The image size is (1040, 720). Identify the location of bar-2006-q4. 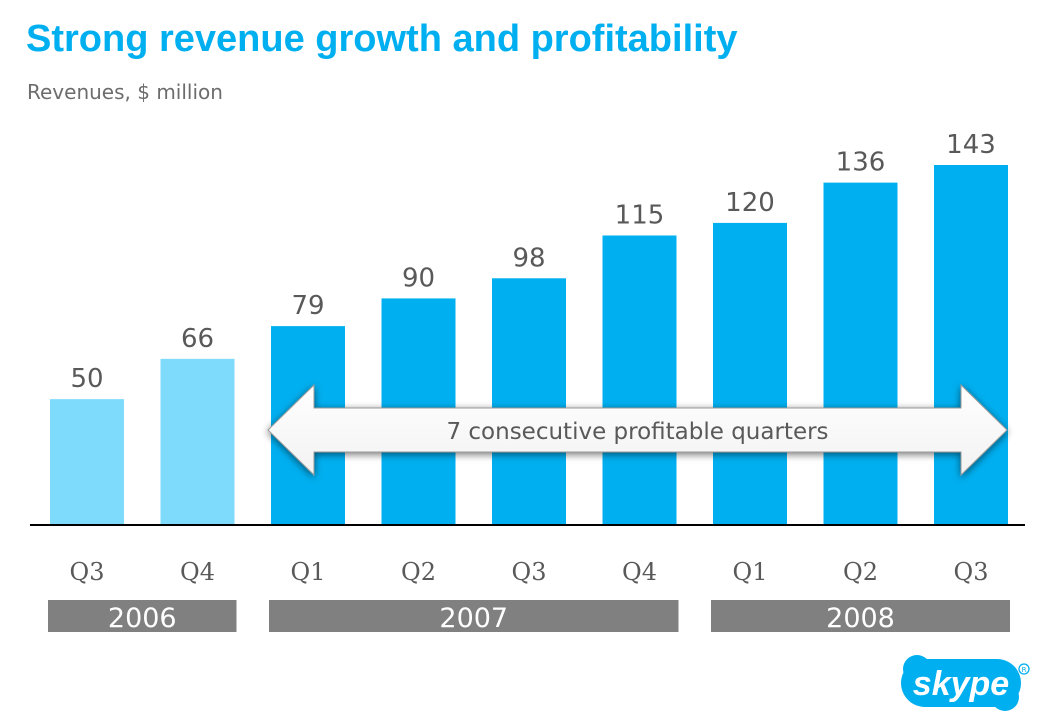
(197, 441).